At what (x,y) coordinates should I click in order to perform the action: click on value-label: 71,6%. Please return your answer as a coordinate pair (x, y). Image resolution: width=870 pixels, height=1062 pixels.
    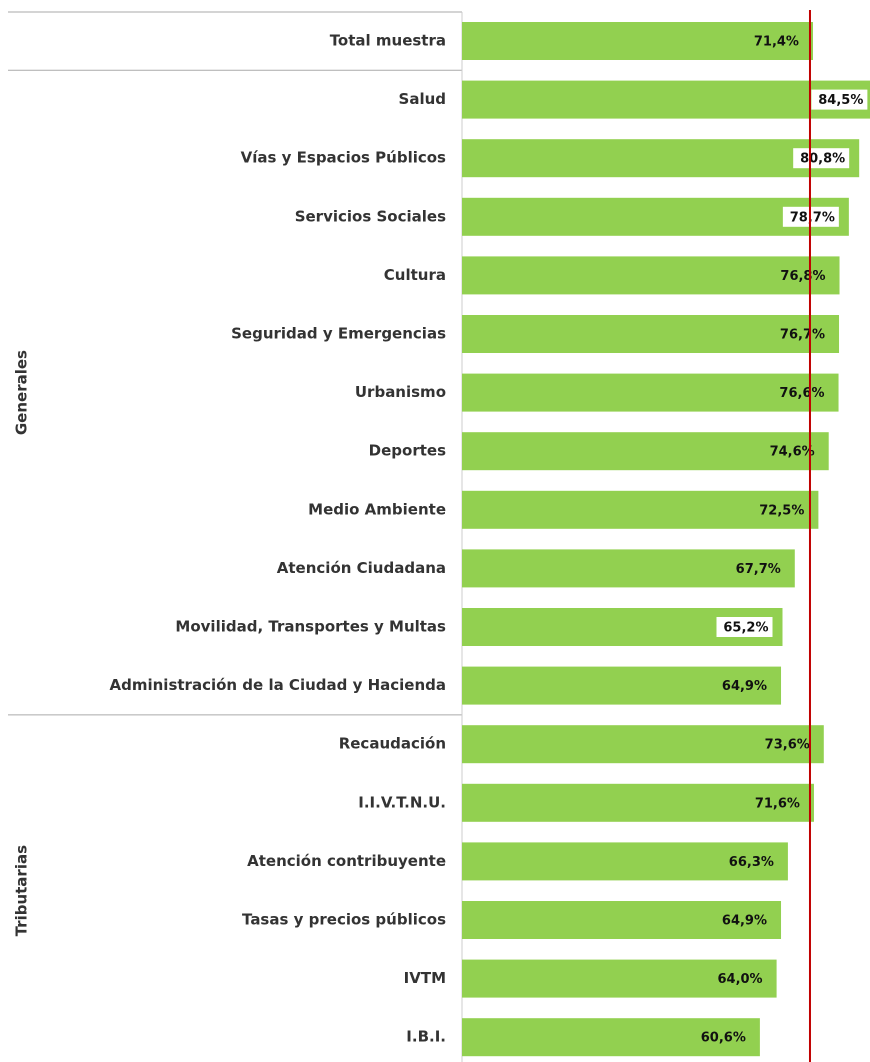
    Looking at the image, I should click on (777, 803).